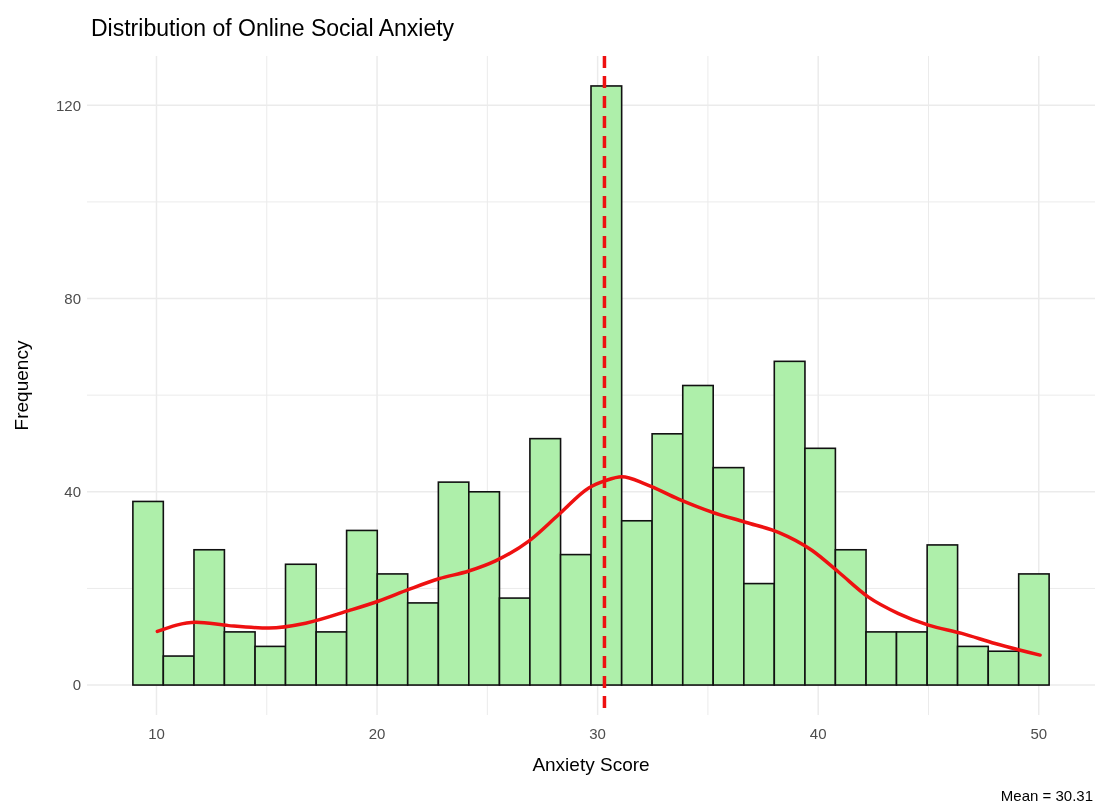  Describe the element at coordinates (591, 764) in the screenshot. I see `x-axis-title: Anxiety Score` at that location.